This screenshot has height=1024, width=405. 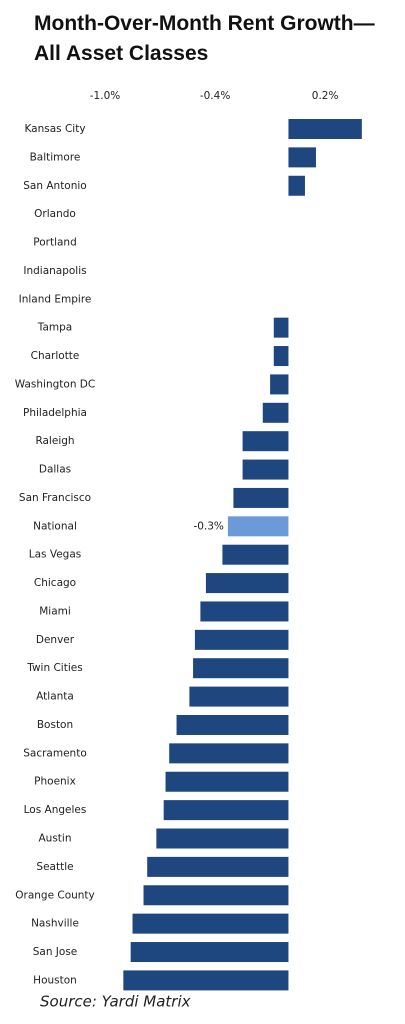 I want to click on y-tick-label: Orlando, so click(x=55, y=214).